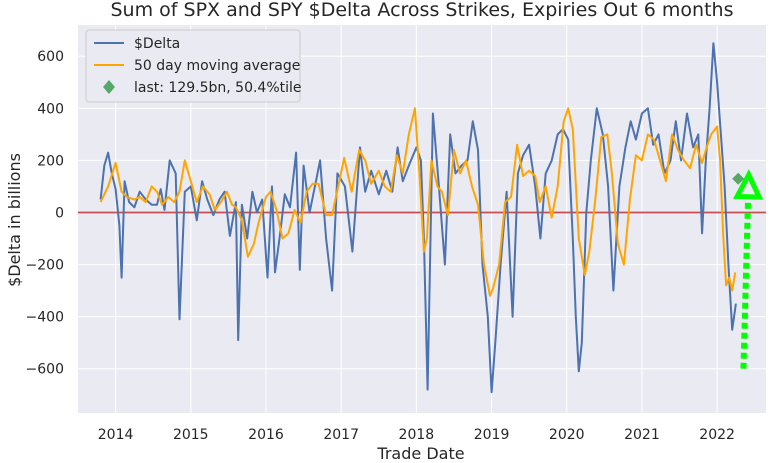 Image resolution: width=779 pixels, height=463 pixels. What do you see at coordinates (45, 266) in the screenshot?
I see `y-tick-label: −200` at bounding box center [45, 266].